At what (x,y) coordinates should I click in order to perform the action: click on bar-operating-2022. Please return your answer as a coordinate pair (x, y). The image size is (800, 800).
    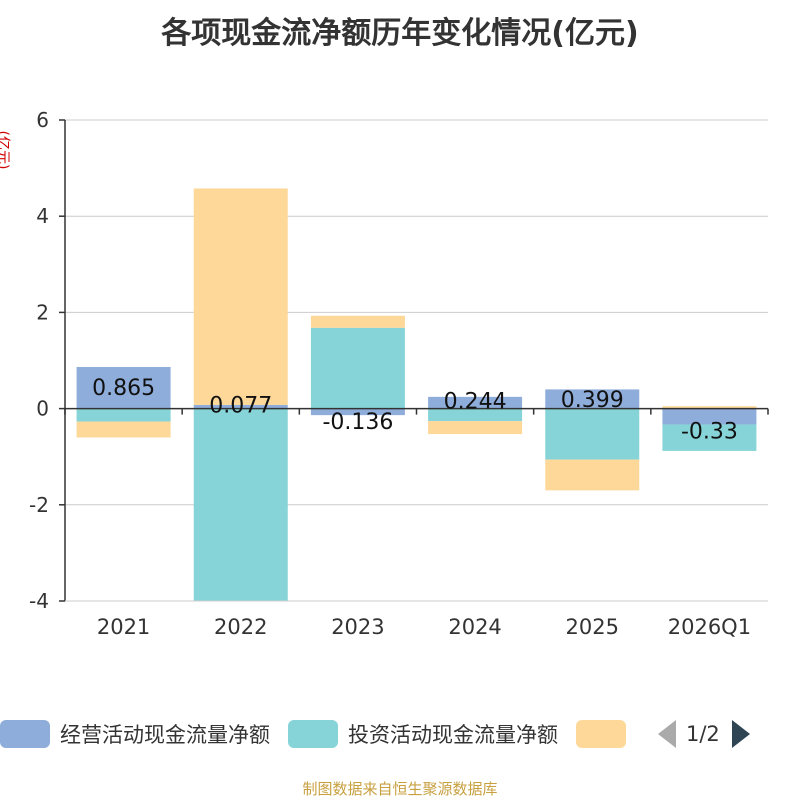
    Looking at the image, I should click on (240, 406).